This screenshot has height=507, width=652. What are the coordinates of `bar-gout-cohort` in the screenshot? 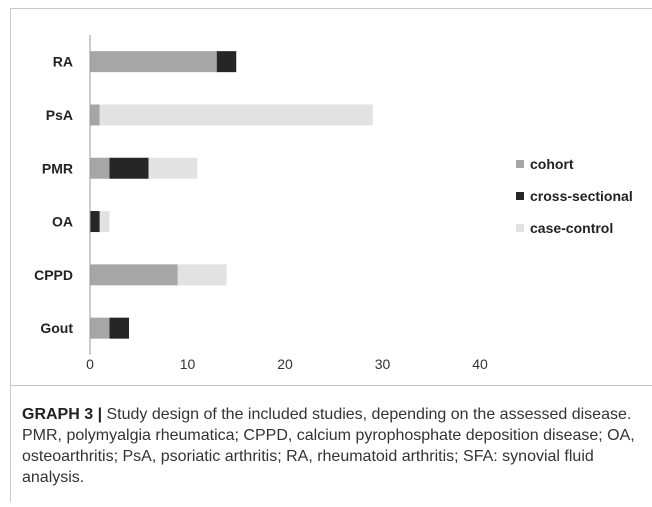 It's located at (100, 328).